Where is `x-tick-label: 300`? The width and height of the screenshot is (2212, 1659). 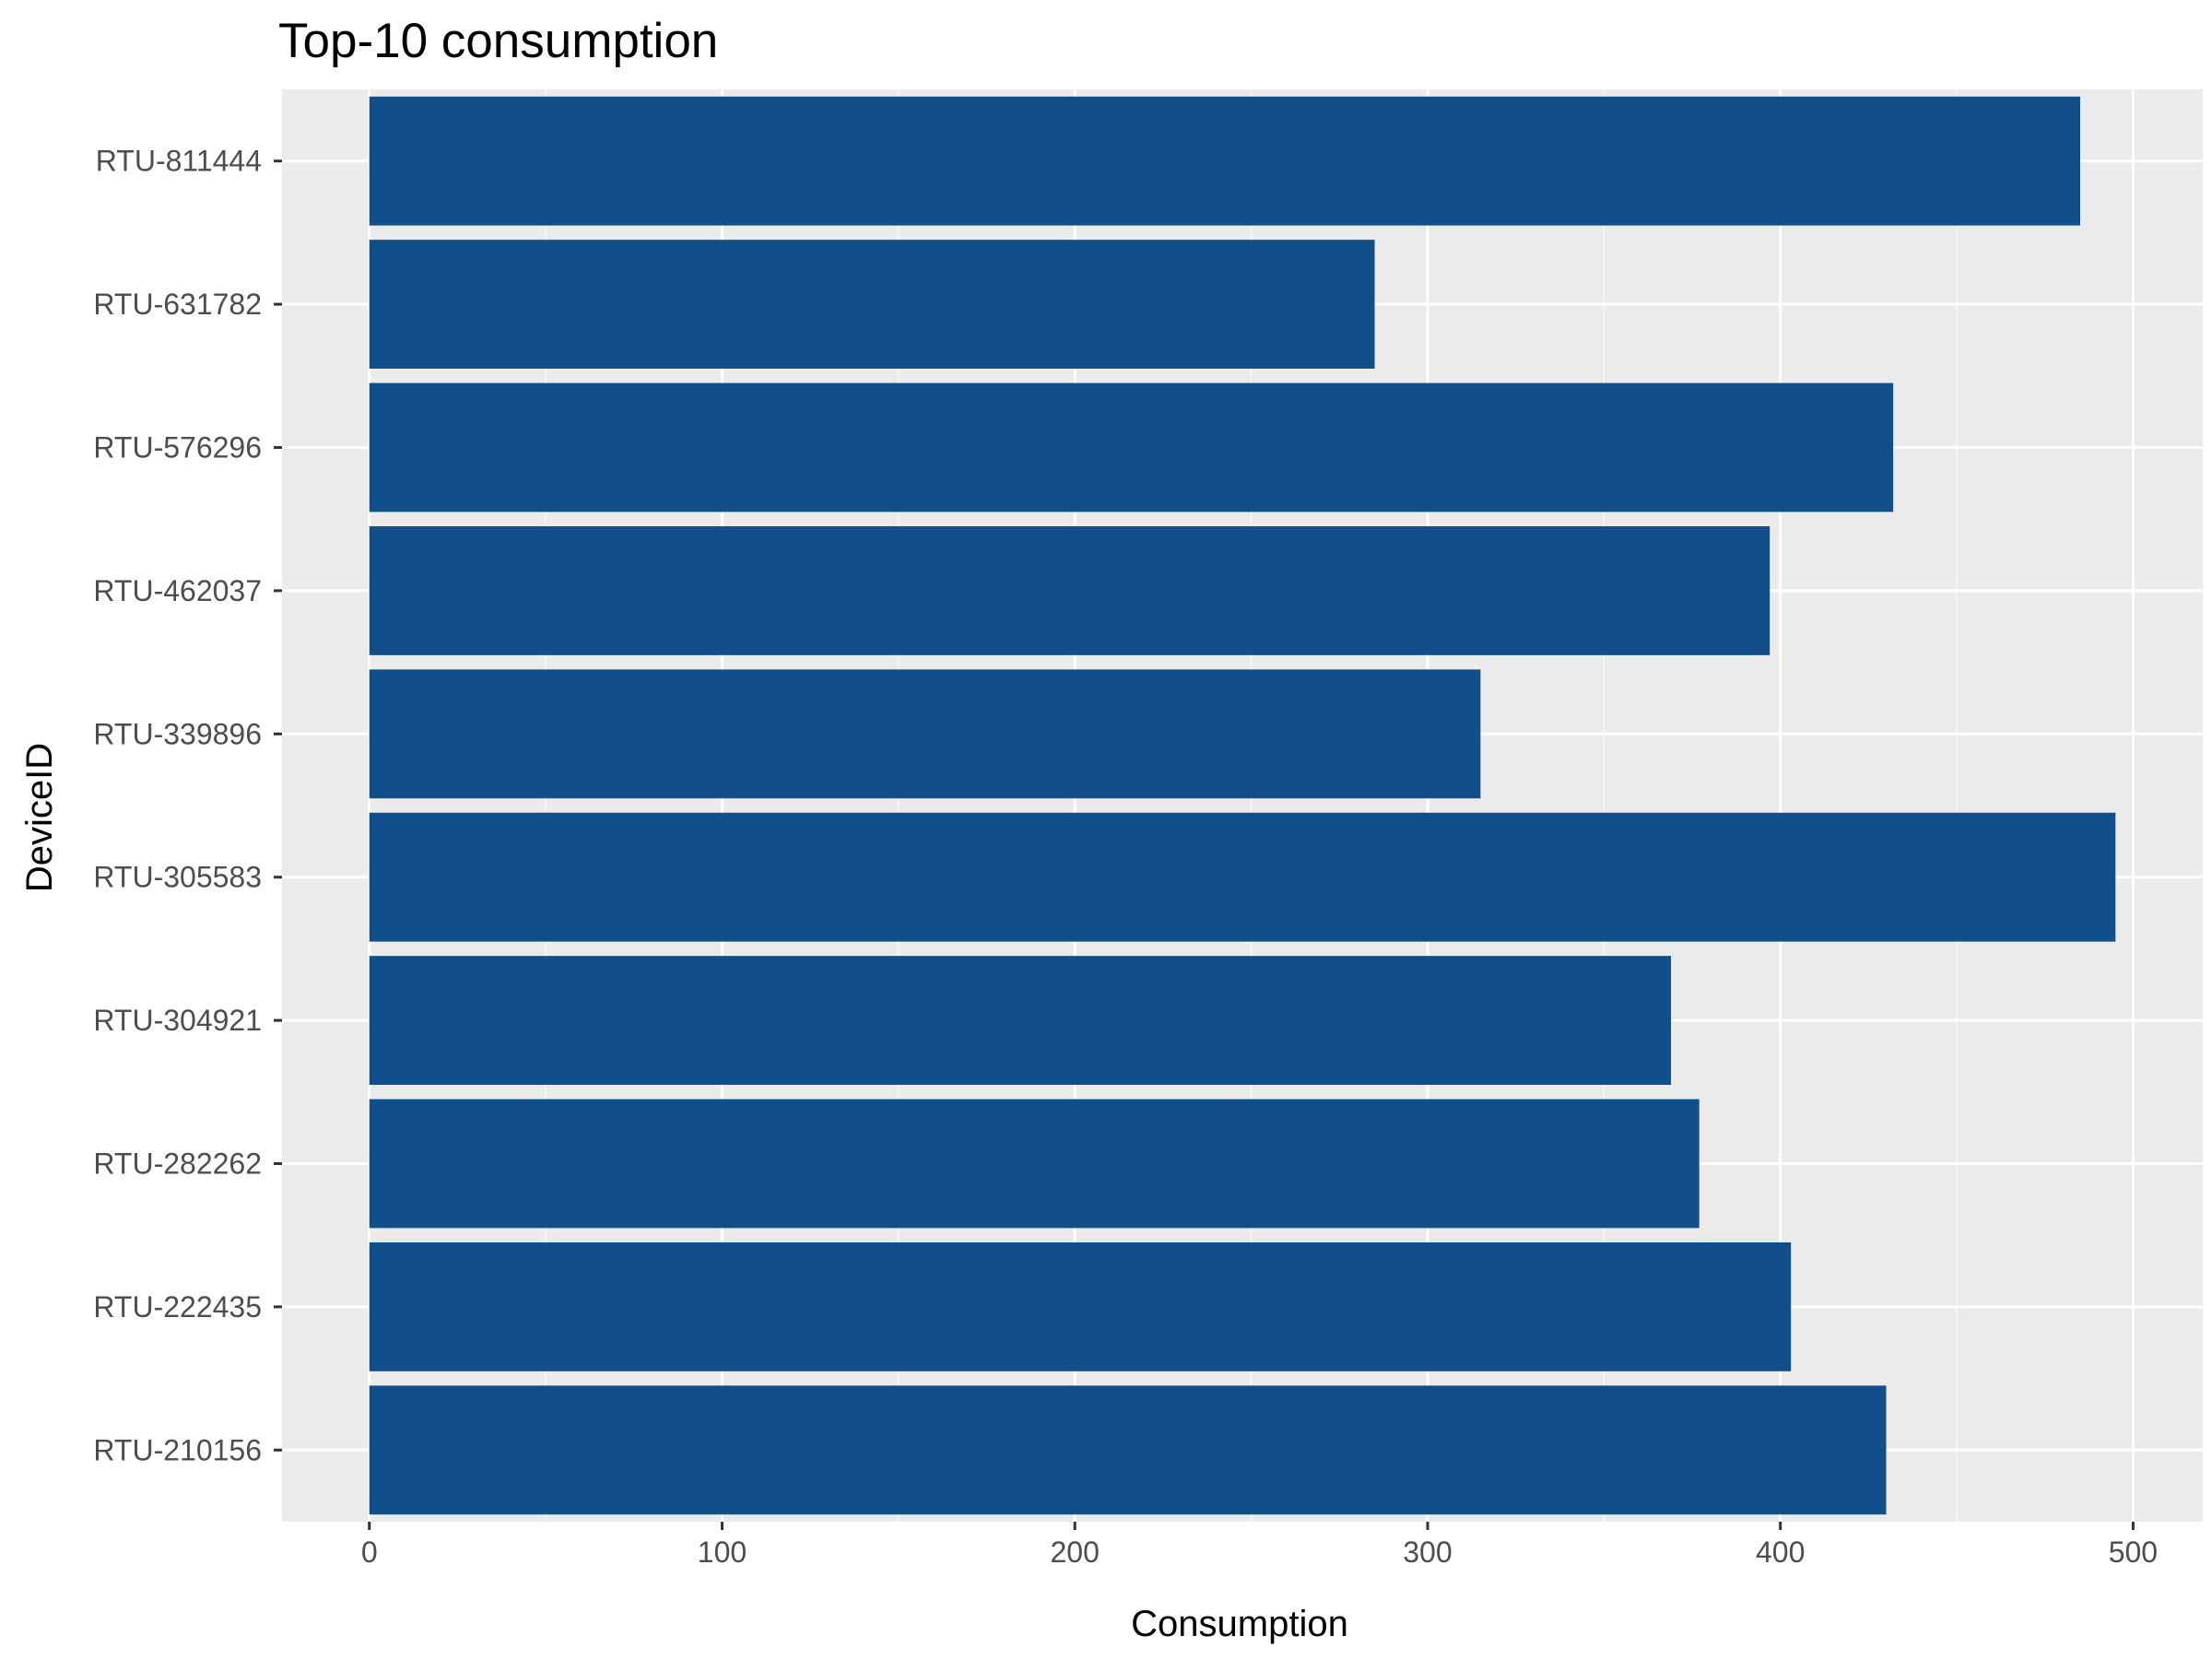 x-tick-label: 300 is located at coordinates (1427, 1552).